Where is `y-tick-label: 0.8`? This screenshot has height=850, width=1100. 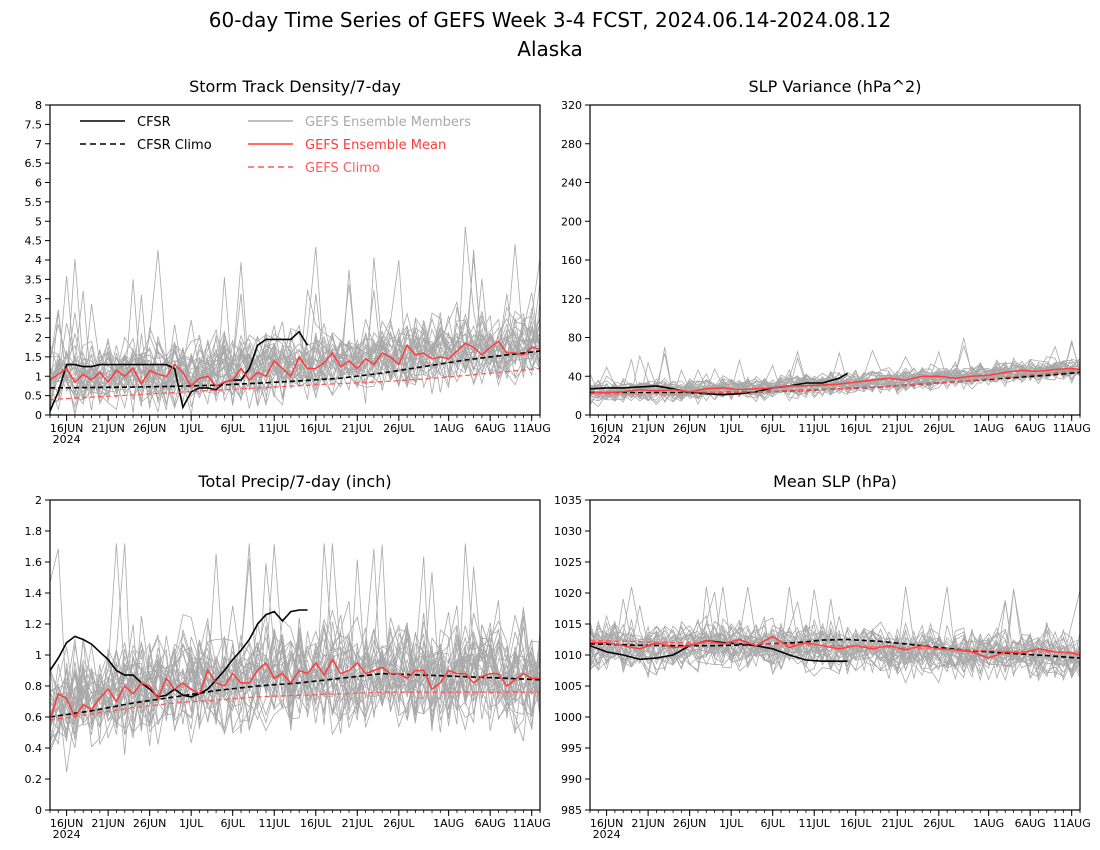 y-tick-label: 0.8 is located at coordinates (34, 686).